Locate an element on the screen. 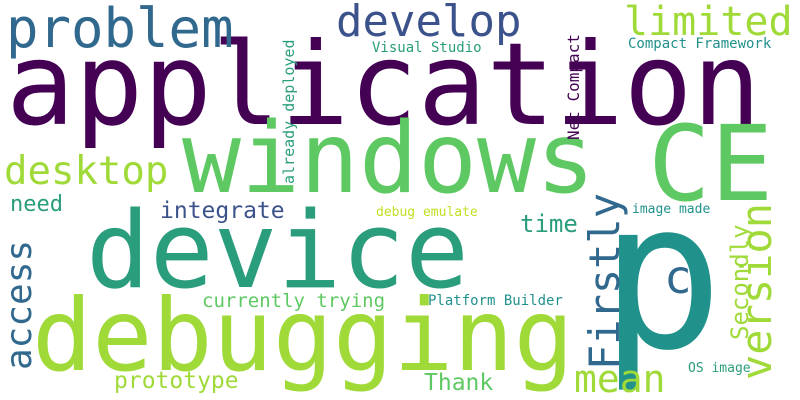 Image resolution: width=800 pixels, height=400 pixels. word-access: access is located at coordinates (20, 304).